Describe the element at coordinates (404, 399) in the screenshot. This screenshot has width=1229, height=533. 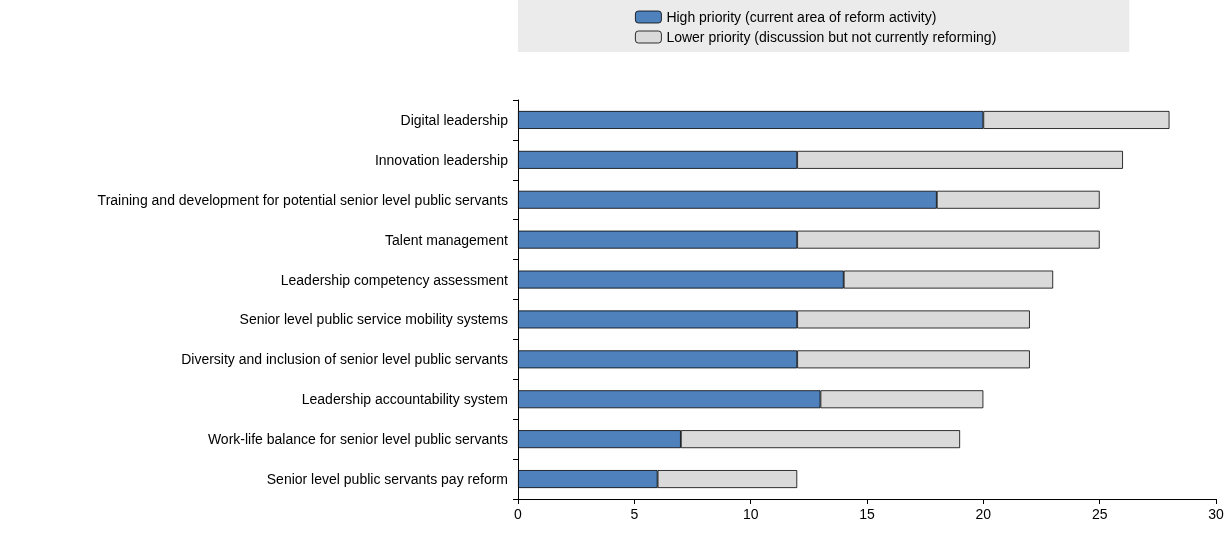
I see `y-tick-label: Leadership accountability system` at that location.